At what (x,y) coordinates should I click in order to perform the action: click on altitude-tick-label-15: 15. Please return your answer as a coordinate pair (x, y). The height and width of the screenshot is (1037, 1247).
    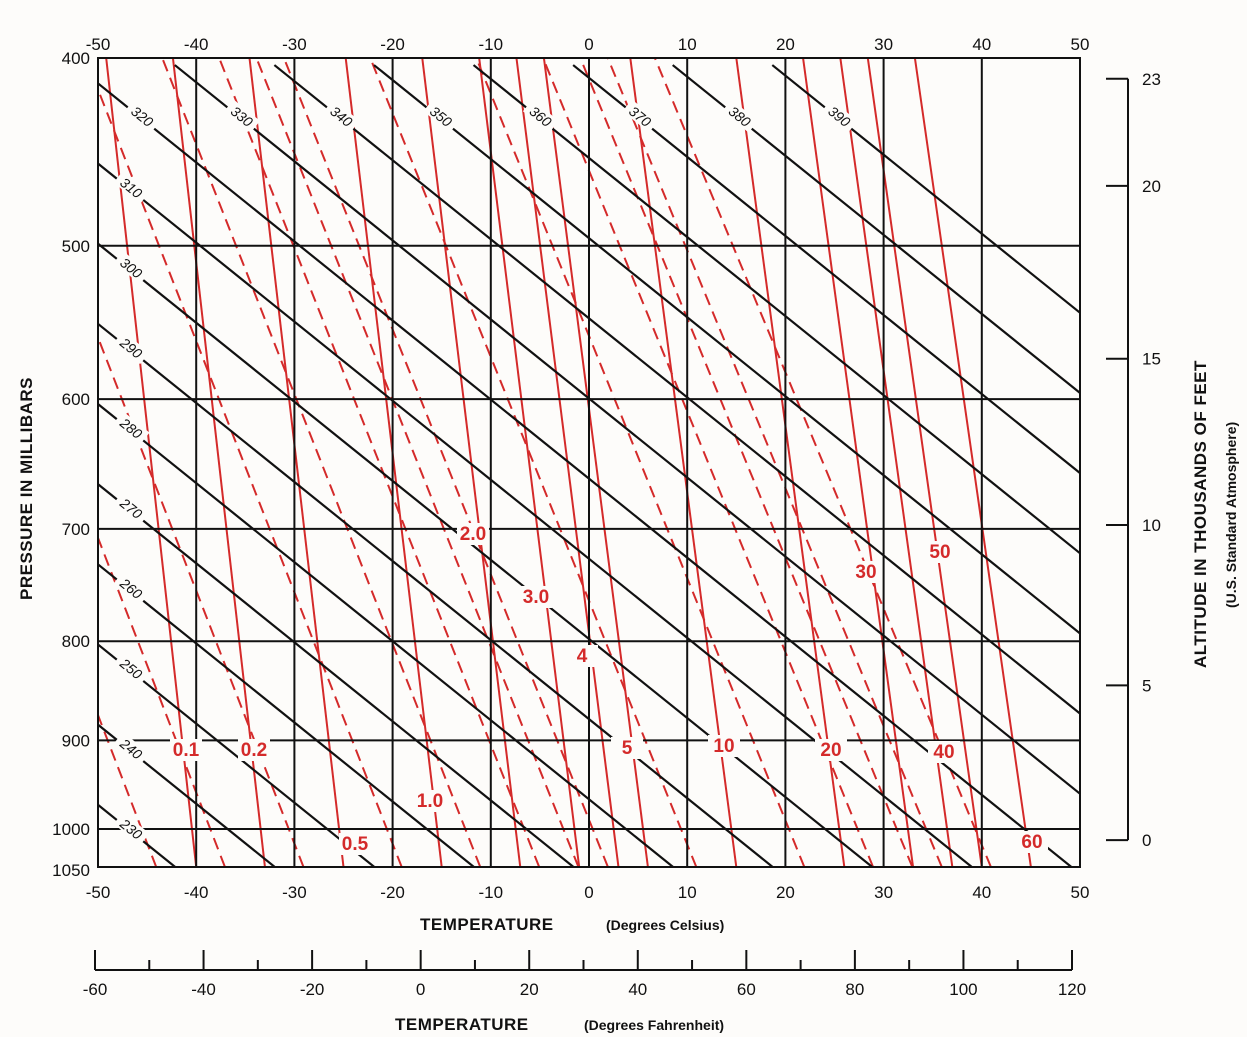
    Looking at the image, I should click on (1151, 359).